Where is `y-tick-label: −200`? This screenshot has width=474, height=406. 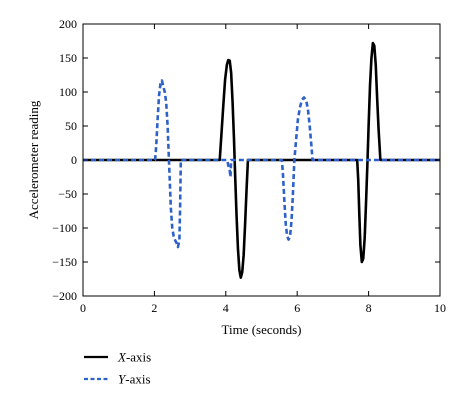 y-tick-label: −200 is located at coordinates (64, 296).